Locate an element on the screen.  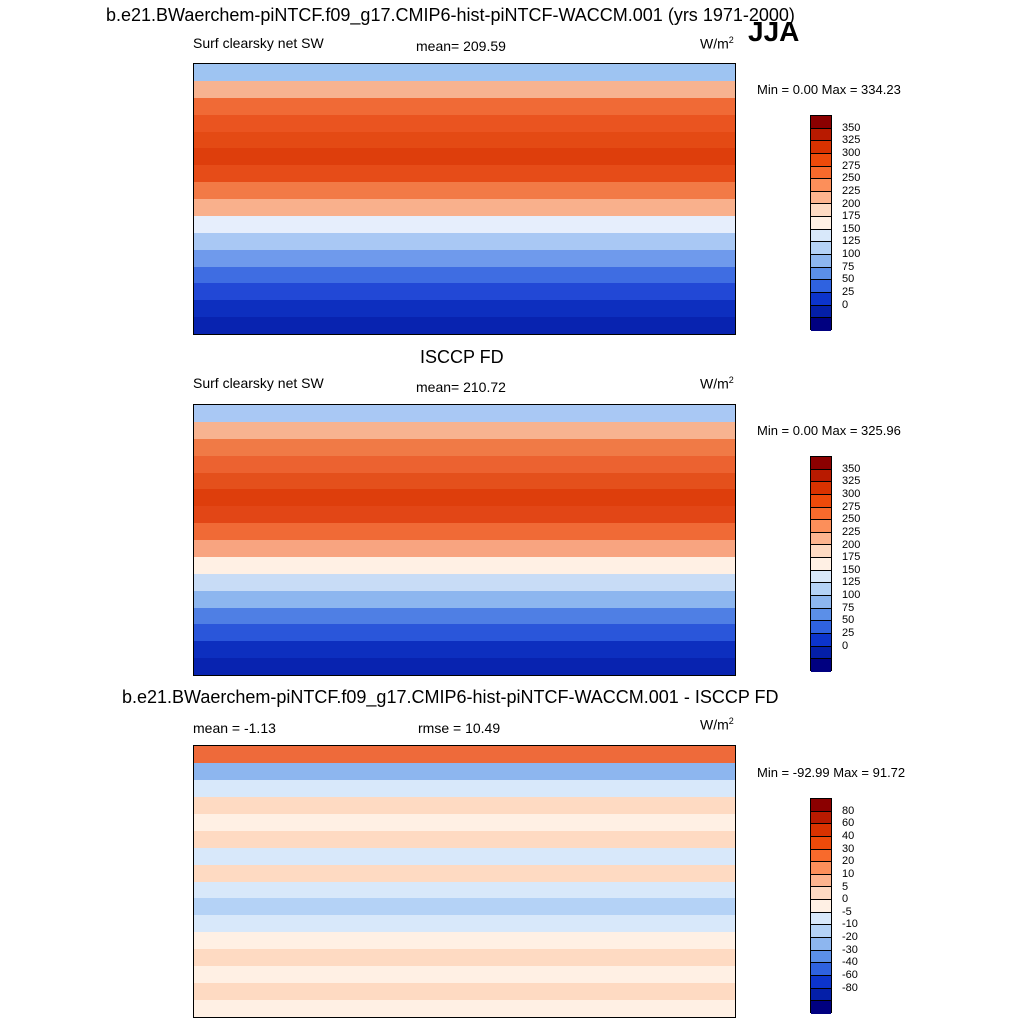
colorbar-tick-label: -5 is located at coordinates (847, 911).